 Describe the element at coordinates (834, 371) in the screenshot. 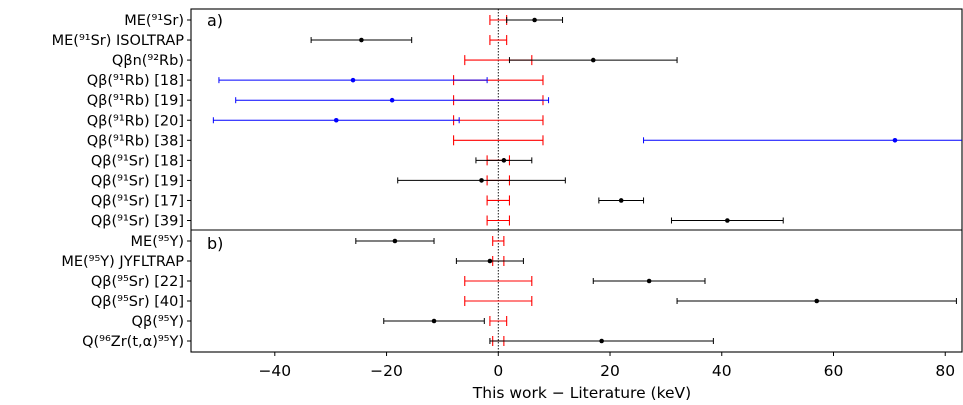

I see `x-tick-label: 60` at that location.